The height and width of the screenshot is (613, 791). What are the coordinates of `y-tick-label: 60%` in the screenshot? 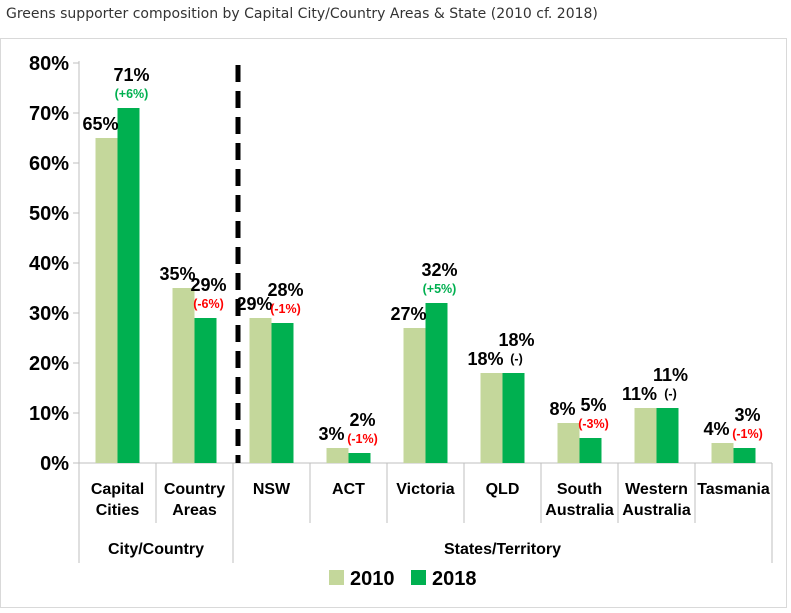 It's located at (49, 164).